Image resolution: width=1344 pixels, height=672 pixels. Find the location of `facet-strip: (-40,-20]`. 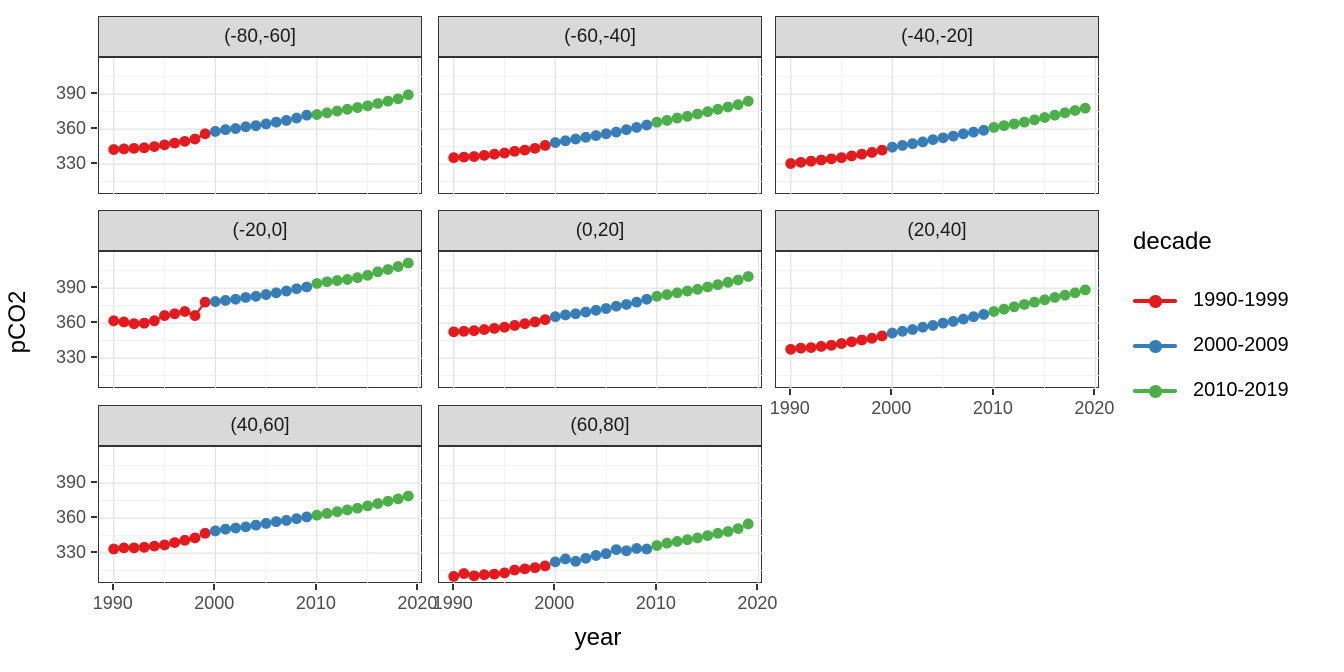

facet-strip: (-40,-20] is located at coordinates (937, 36).